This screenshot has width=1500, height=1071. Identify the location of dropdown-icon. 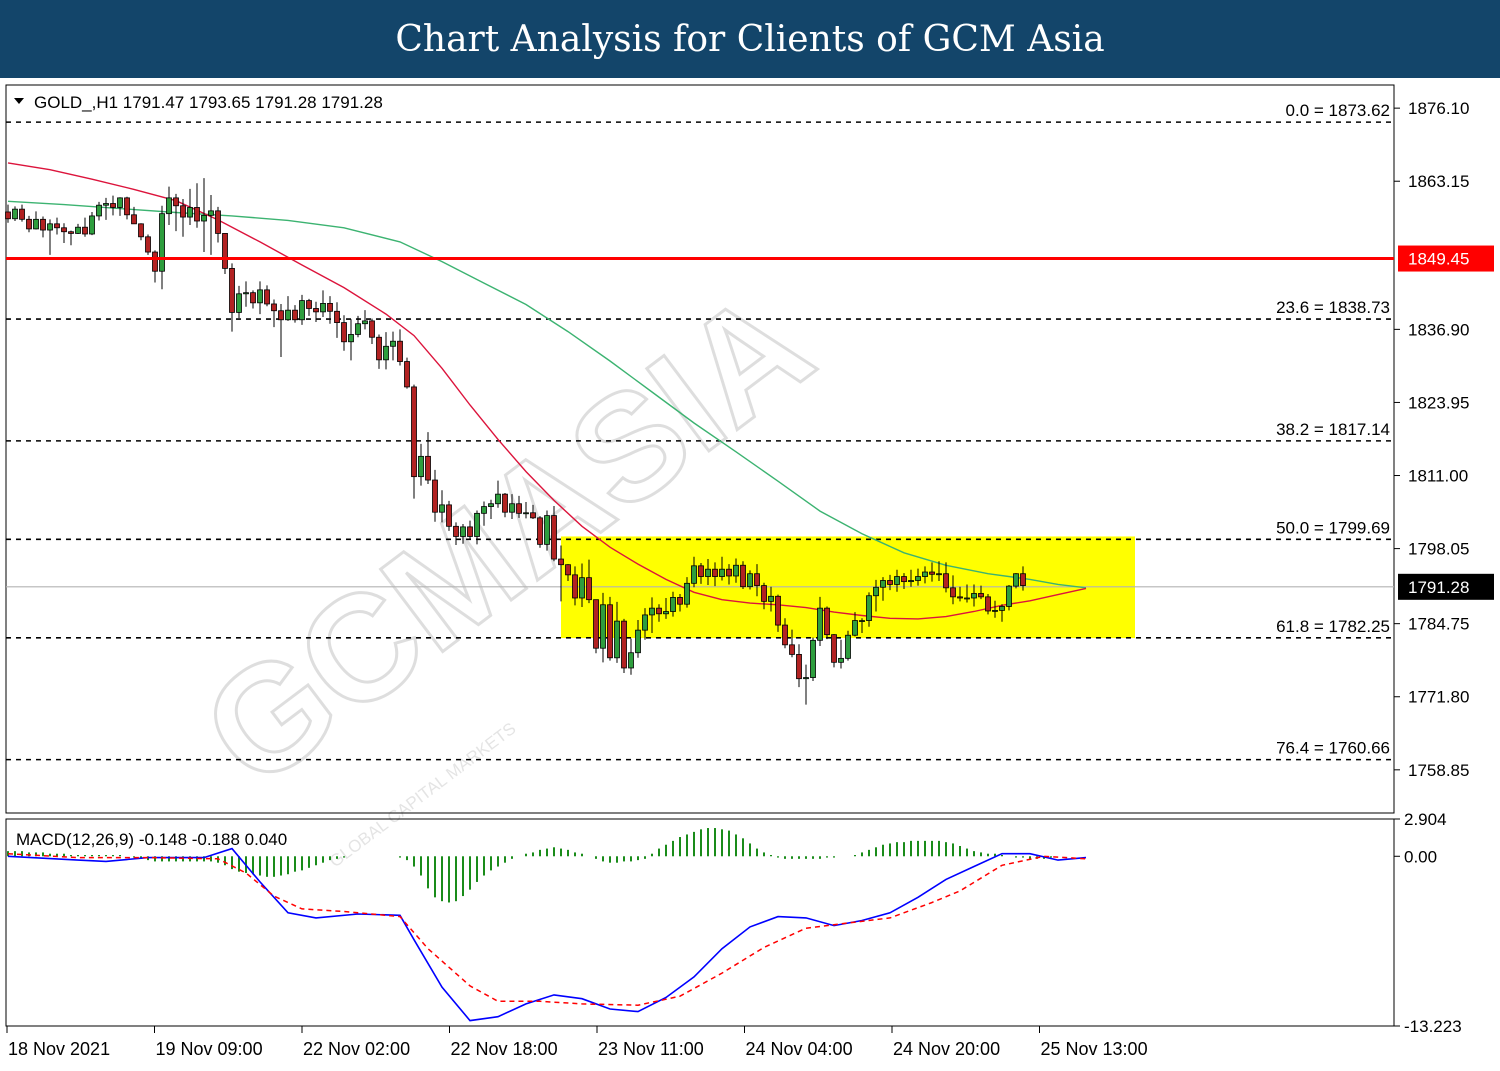
(19, 101).